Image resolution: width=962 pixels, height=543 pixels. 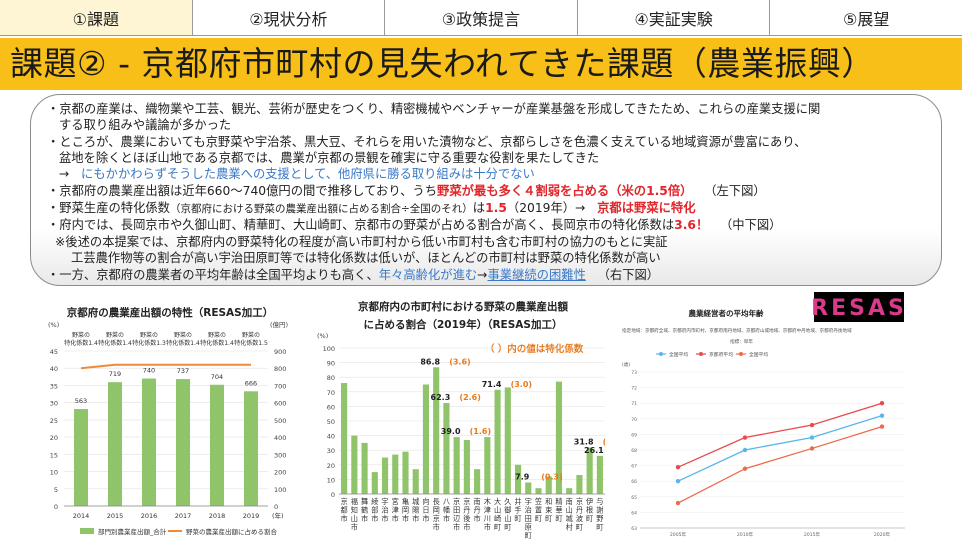 What do you see at coordinates (589, 510) in the screenshot?
I see `x-tick-label-char: 根` at bounding box center [589, 510].